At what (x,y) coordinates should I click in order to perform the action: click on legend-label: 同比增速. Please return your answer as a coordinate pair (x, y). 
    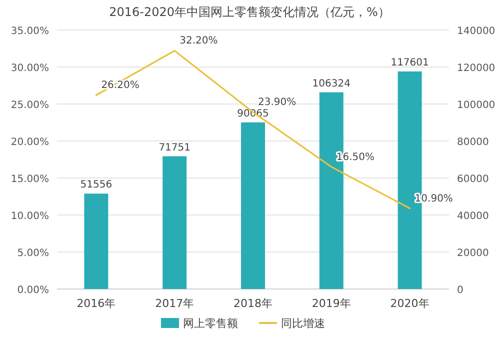
    Looking at the image, I should click on (303, 323).